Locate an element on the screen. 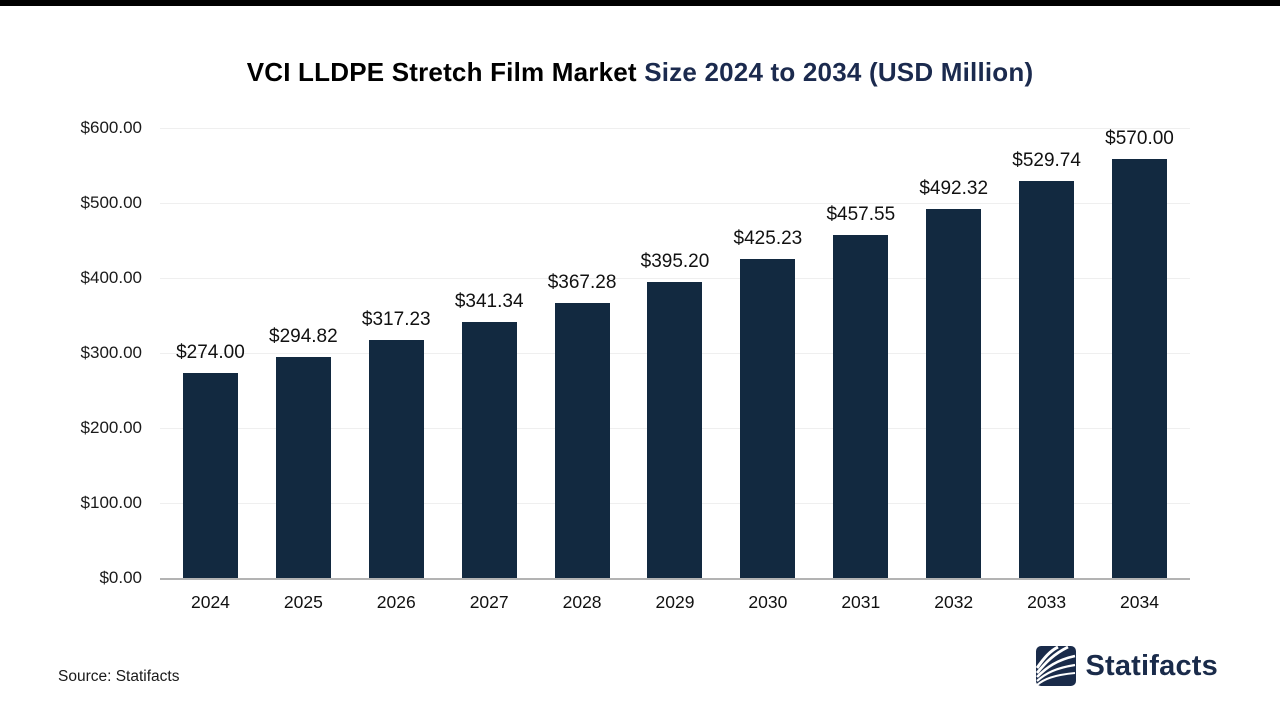  bar-value-label-2024: $274.00 is located at coordinates (210, 352).